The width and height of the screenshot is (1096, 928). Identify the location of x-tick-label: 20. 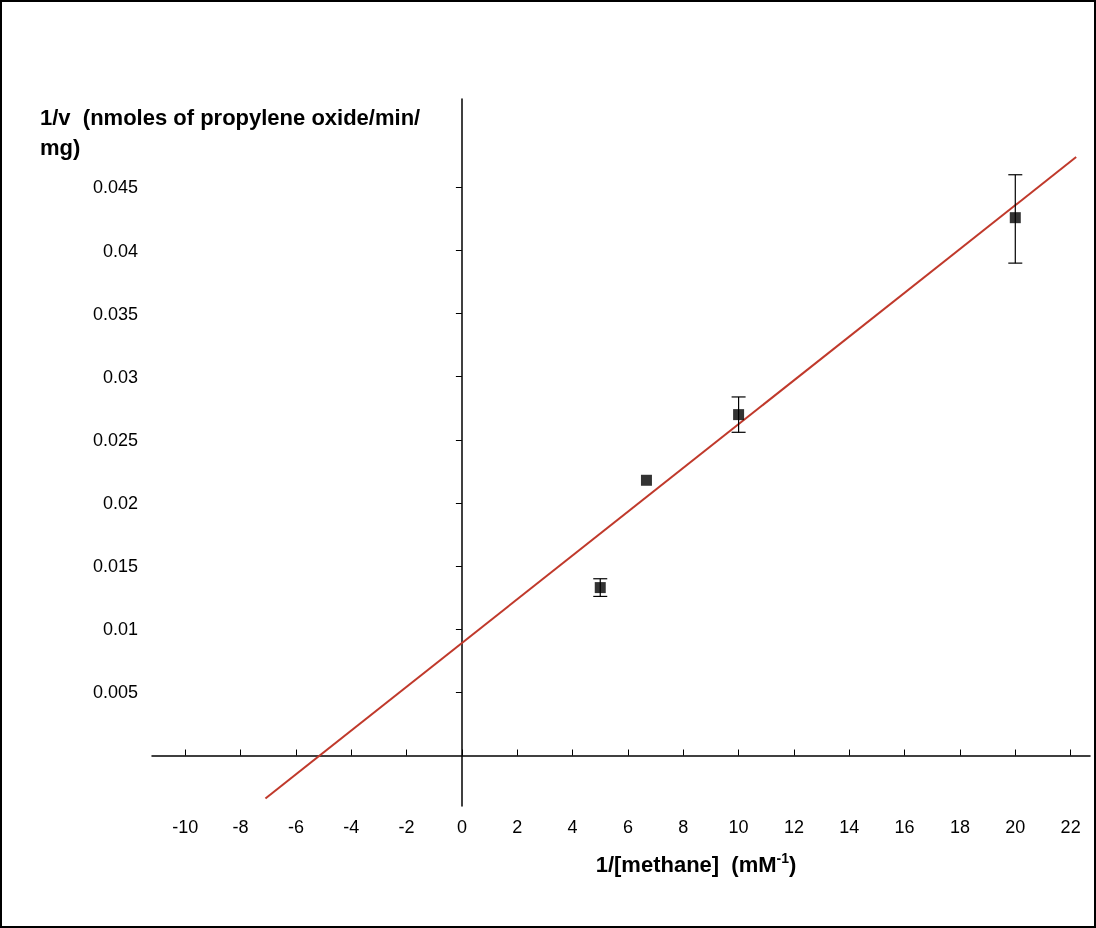
(1015, 827).